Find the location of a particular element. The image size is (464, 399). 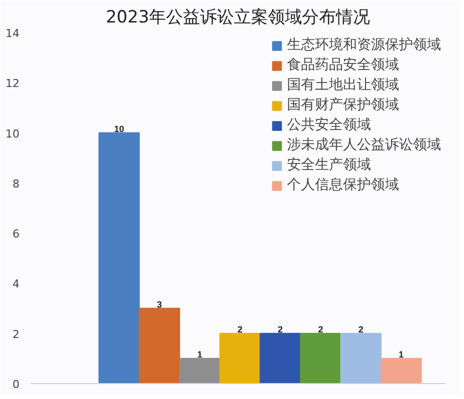

y-tick-label: 4 is located at coordinates (16, 284).